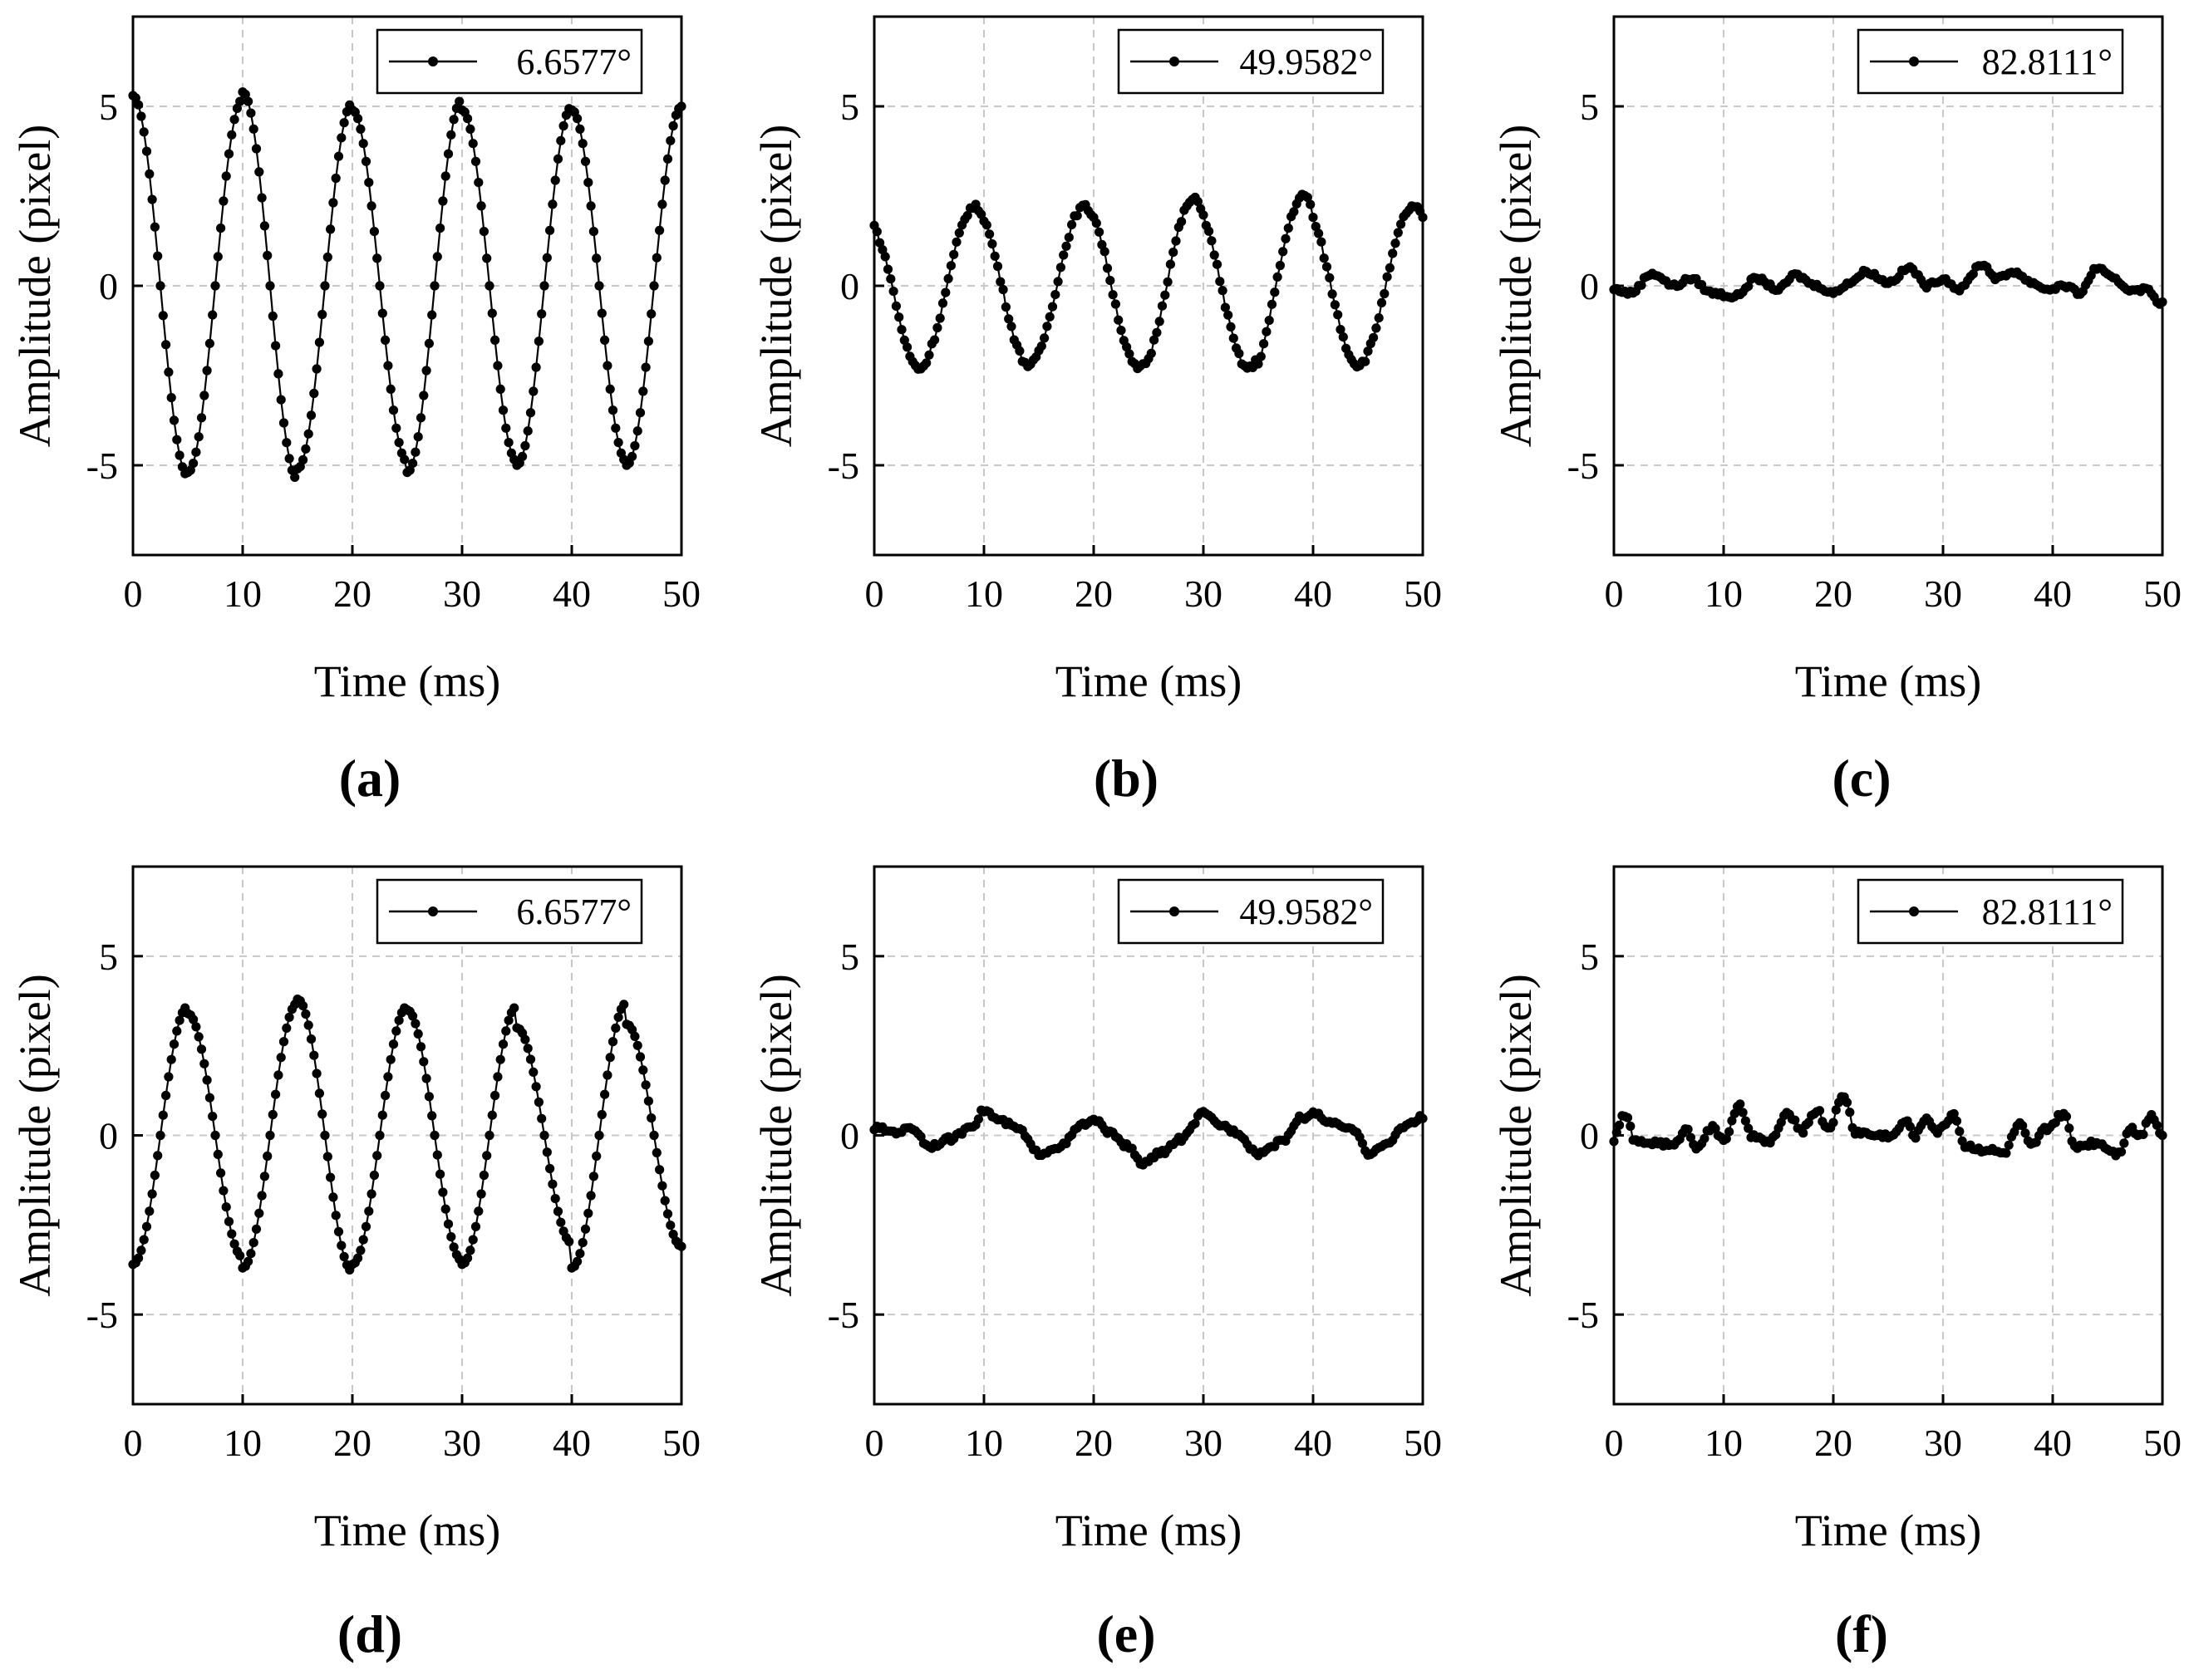 This screenshot has height=1680, width=2194. I want to click on legend: 82.8111°, so click(1991, 61).